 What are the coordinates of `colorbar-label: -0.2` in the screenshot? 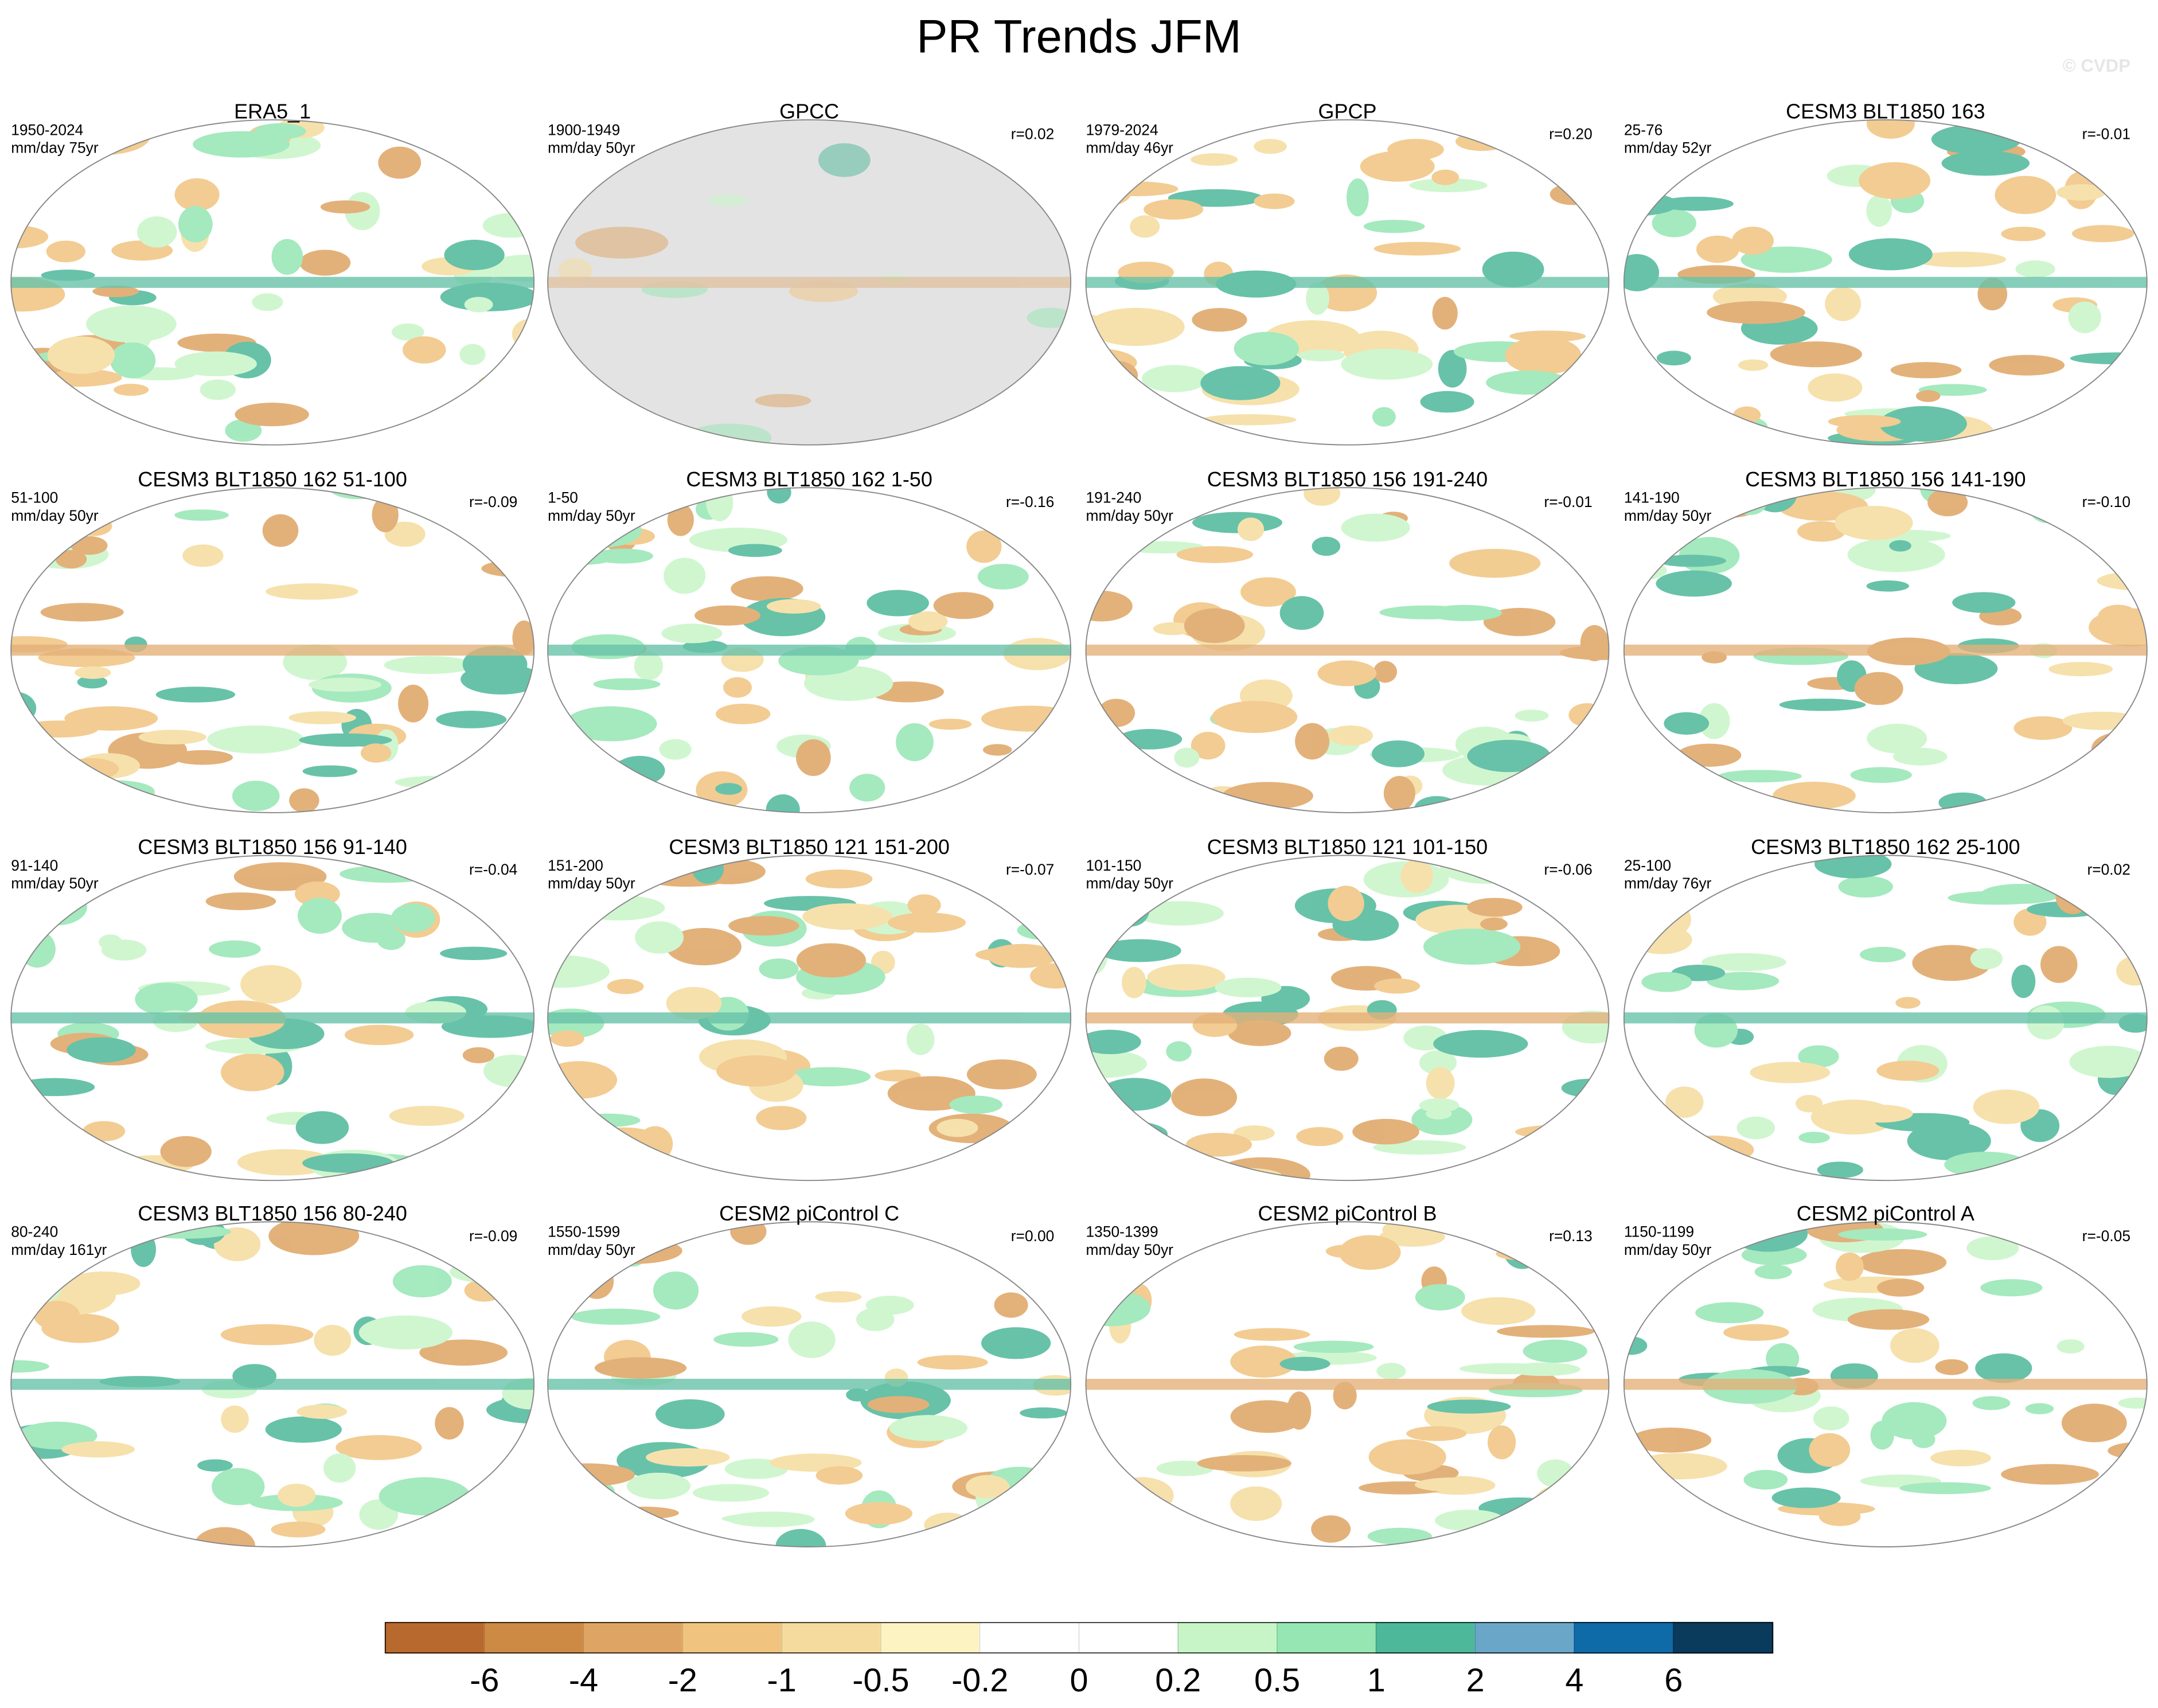 It's located at (979, 1680).